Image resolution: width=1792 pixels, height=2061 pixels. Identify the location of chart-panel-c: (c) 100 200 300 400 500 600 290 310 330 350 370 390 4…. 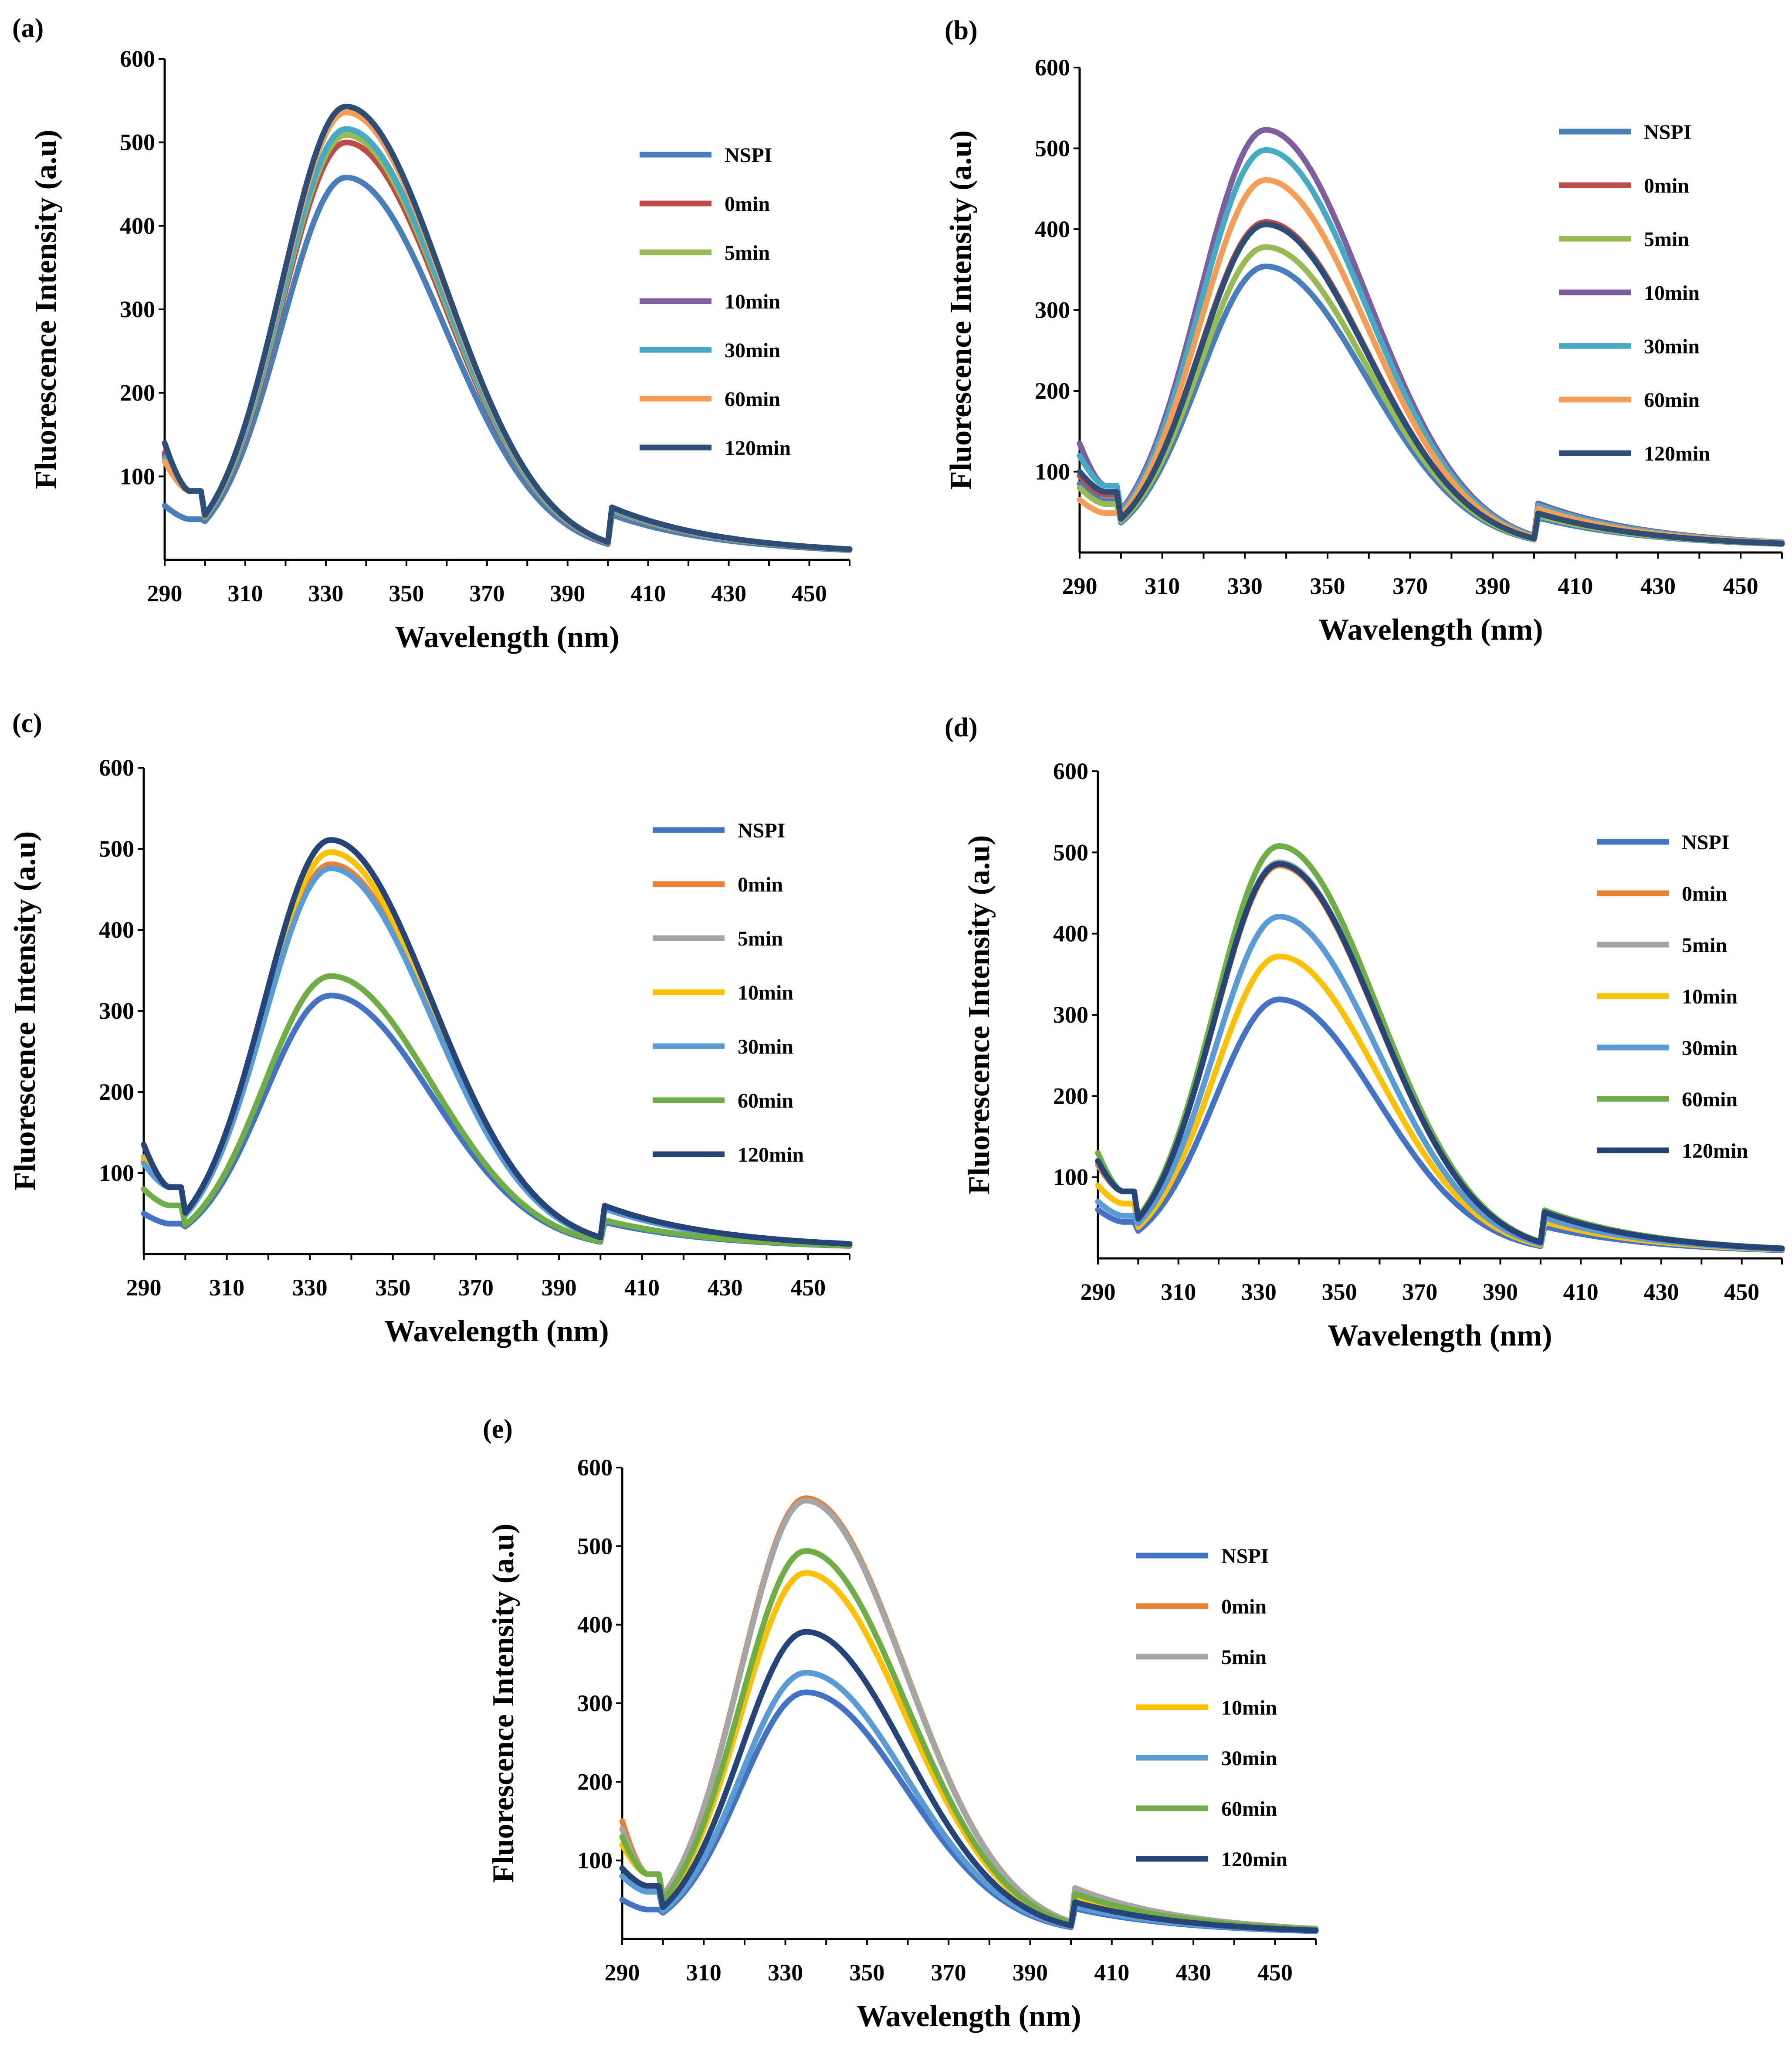
(430, 1028).